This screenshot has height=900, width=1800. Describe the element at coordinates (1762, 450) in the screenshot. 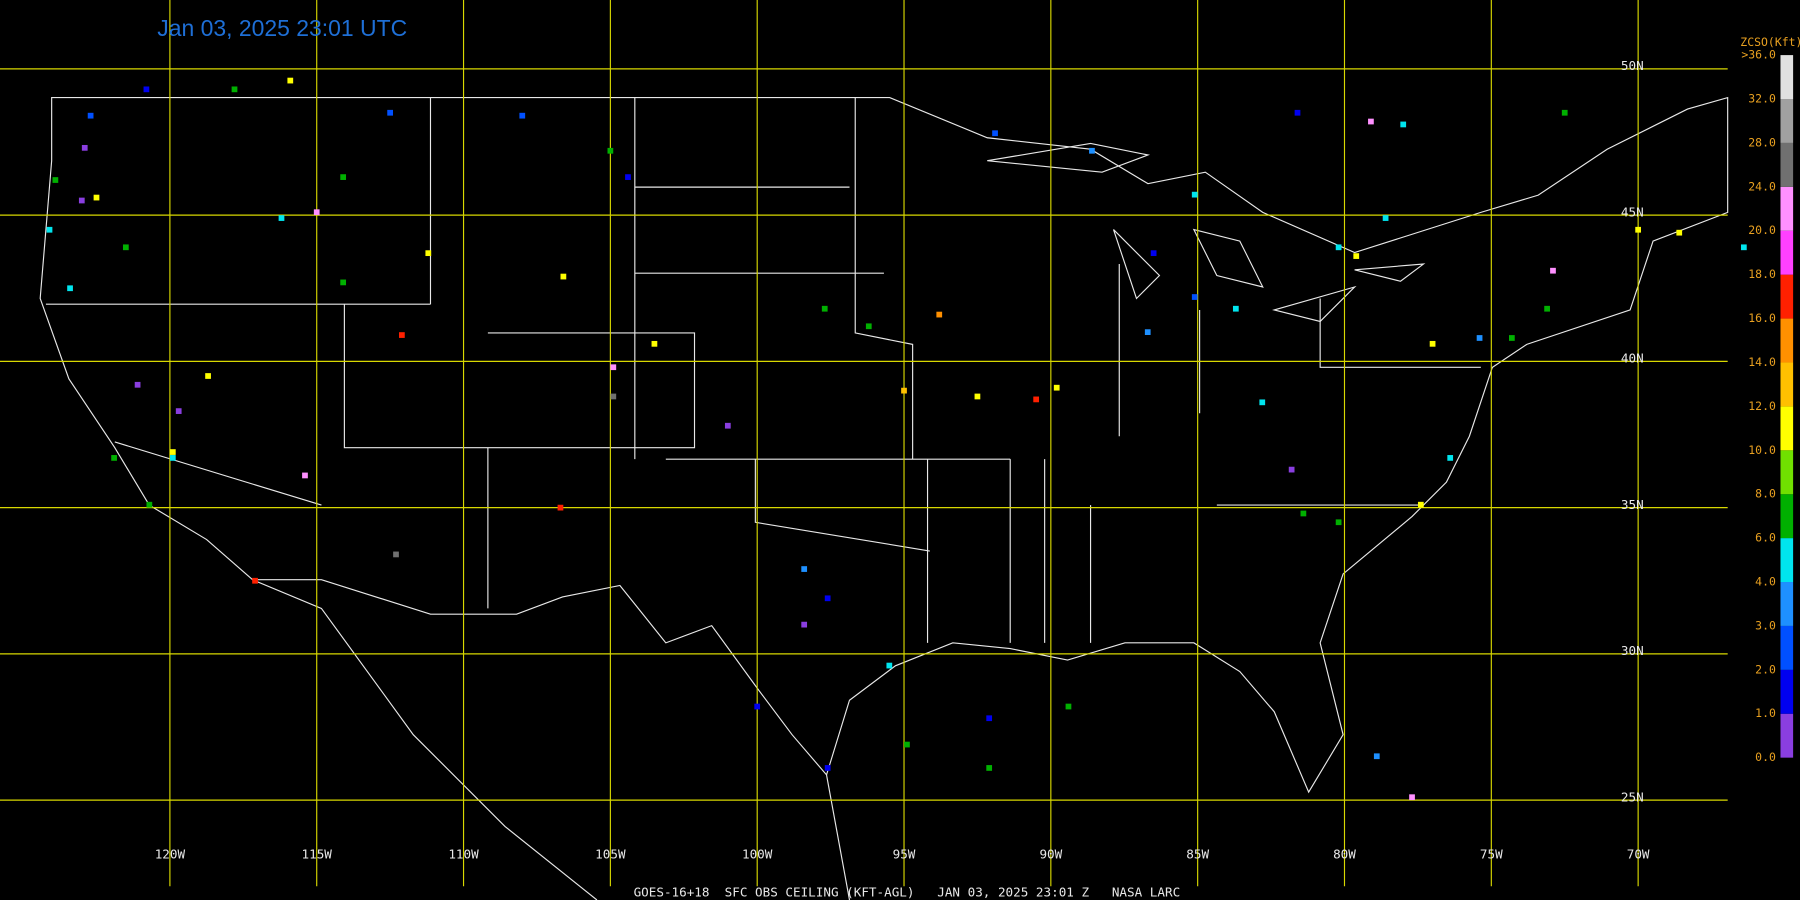

I see `legend-label: 10.0` at that location.